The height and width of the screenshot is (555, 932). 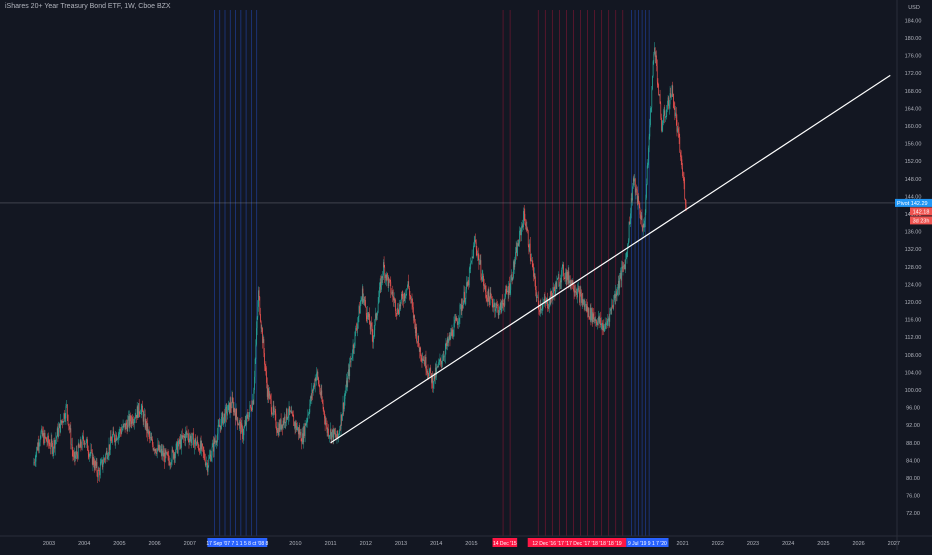 I want to click on countdown-box, so click(x=921, y=220).